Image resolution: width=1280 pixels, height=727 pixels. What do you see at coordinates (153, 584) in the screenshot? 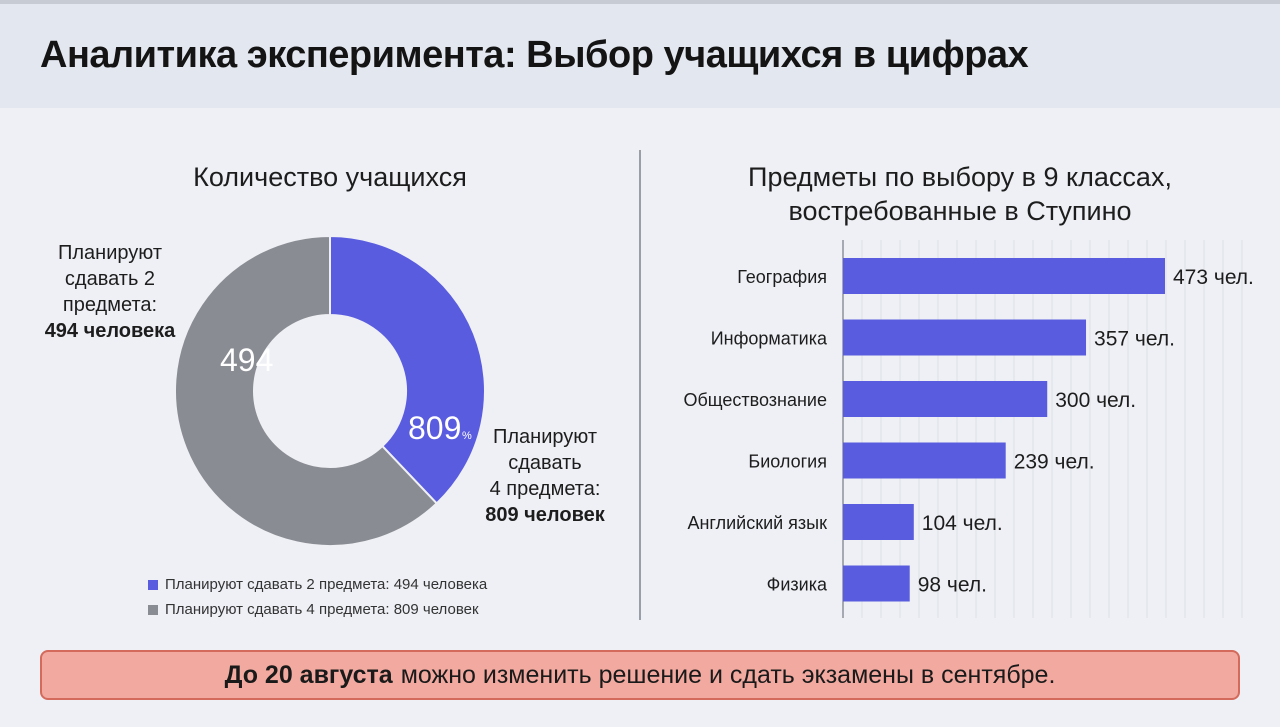
I see `legend-swatch-two` at bounding box center [153, 584].